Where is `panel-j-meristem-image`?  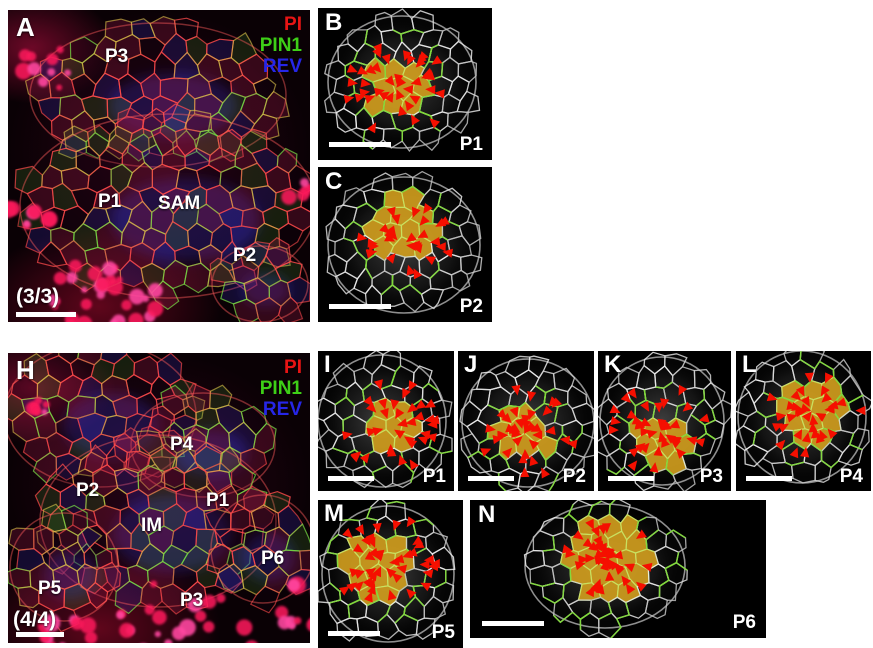 panel-j-meristem-image is located at coordinates (526, 423).